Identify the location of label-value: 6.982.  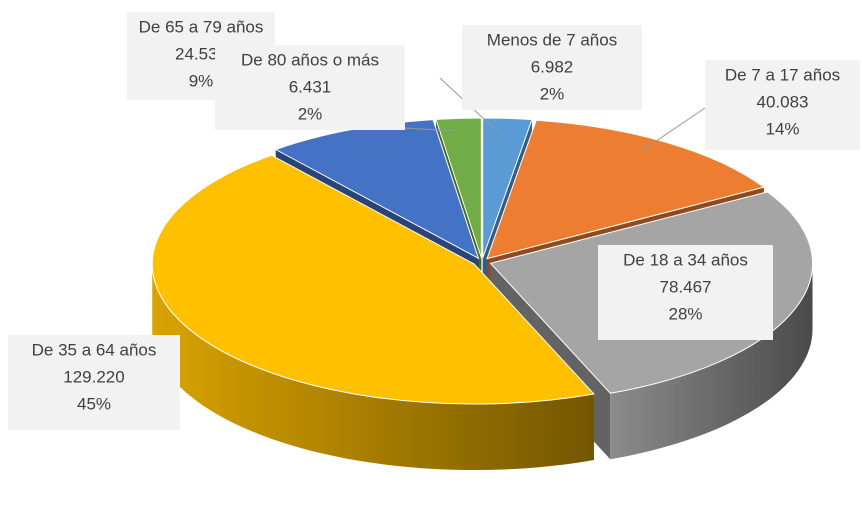
(552, 66).